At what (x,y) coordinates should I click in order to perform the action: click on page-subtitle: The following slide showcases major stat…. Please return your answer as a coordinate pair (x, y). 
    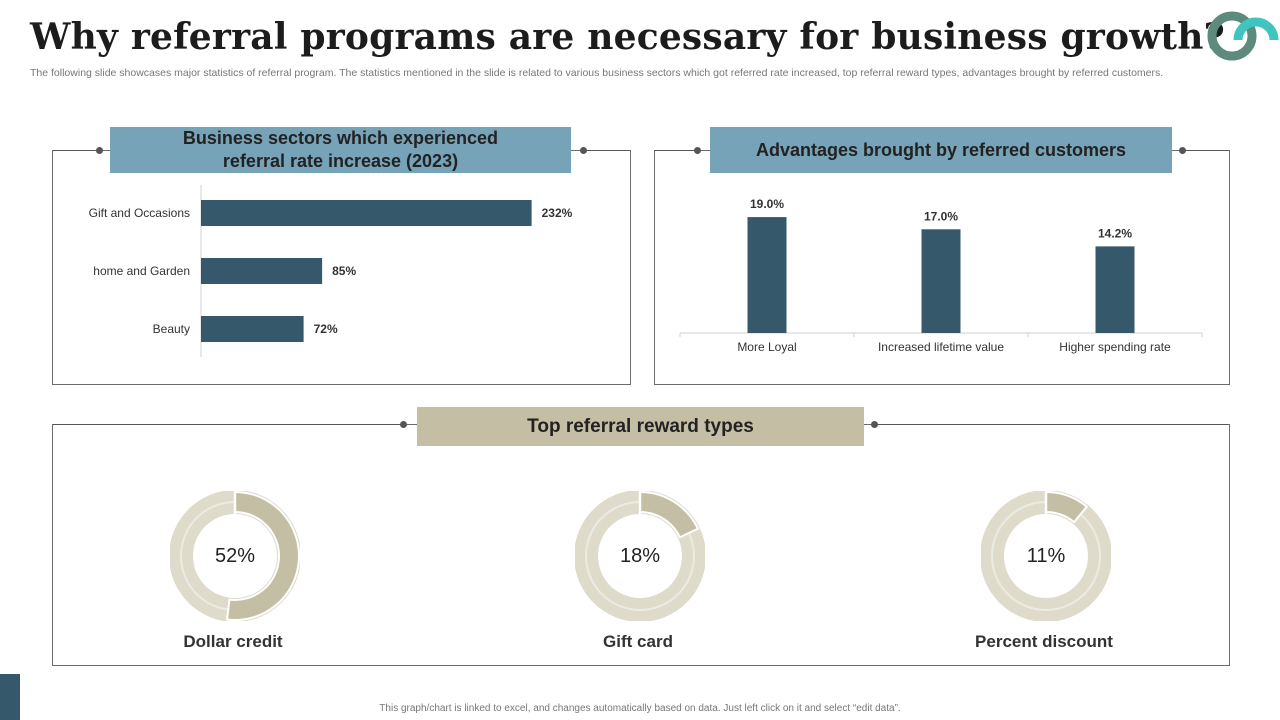
    Looking at the image, I should click on (597, 73).